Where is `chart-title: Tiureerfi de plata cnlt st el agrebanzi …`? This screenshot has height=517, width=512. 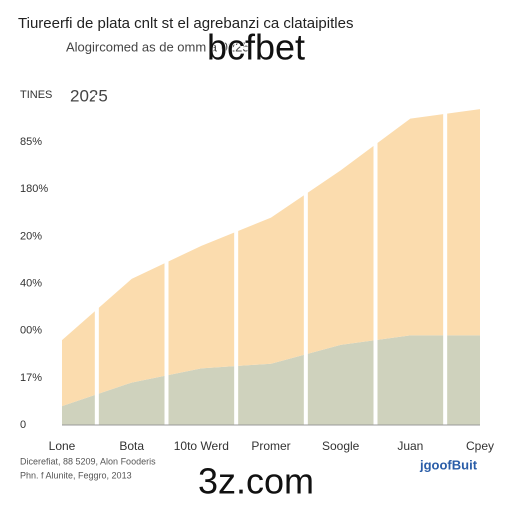
chart-title: Tiureerfi de plata cnlt st el agrebanzi … is located at coordinates (185, 23).